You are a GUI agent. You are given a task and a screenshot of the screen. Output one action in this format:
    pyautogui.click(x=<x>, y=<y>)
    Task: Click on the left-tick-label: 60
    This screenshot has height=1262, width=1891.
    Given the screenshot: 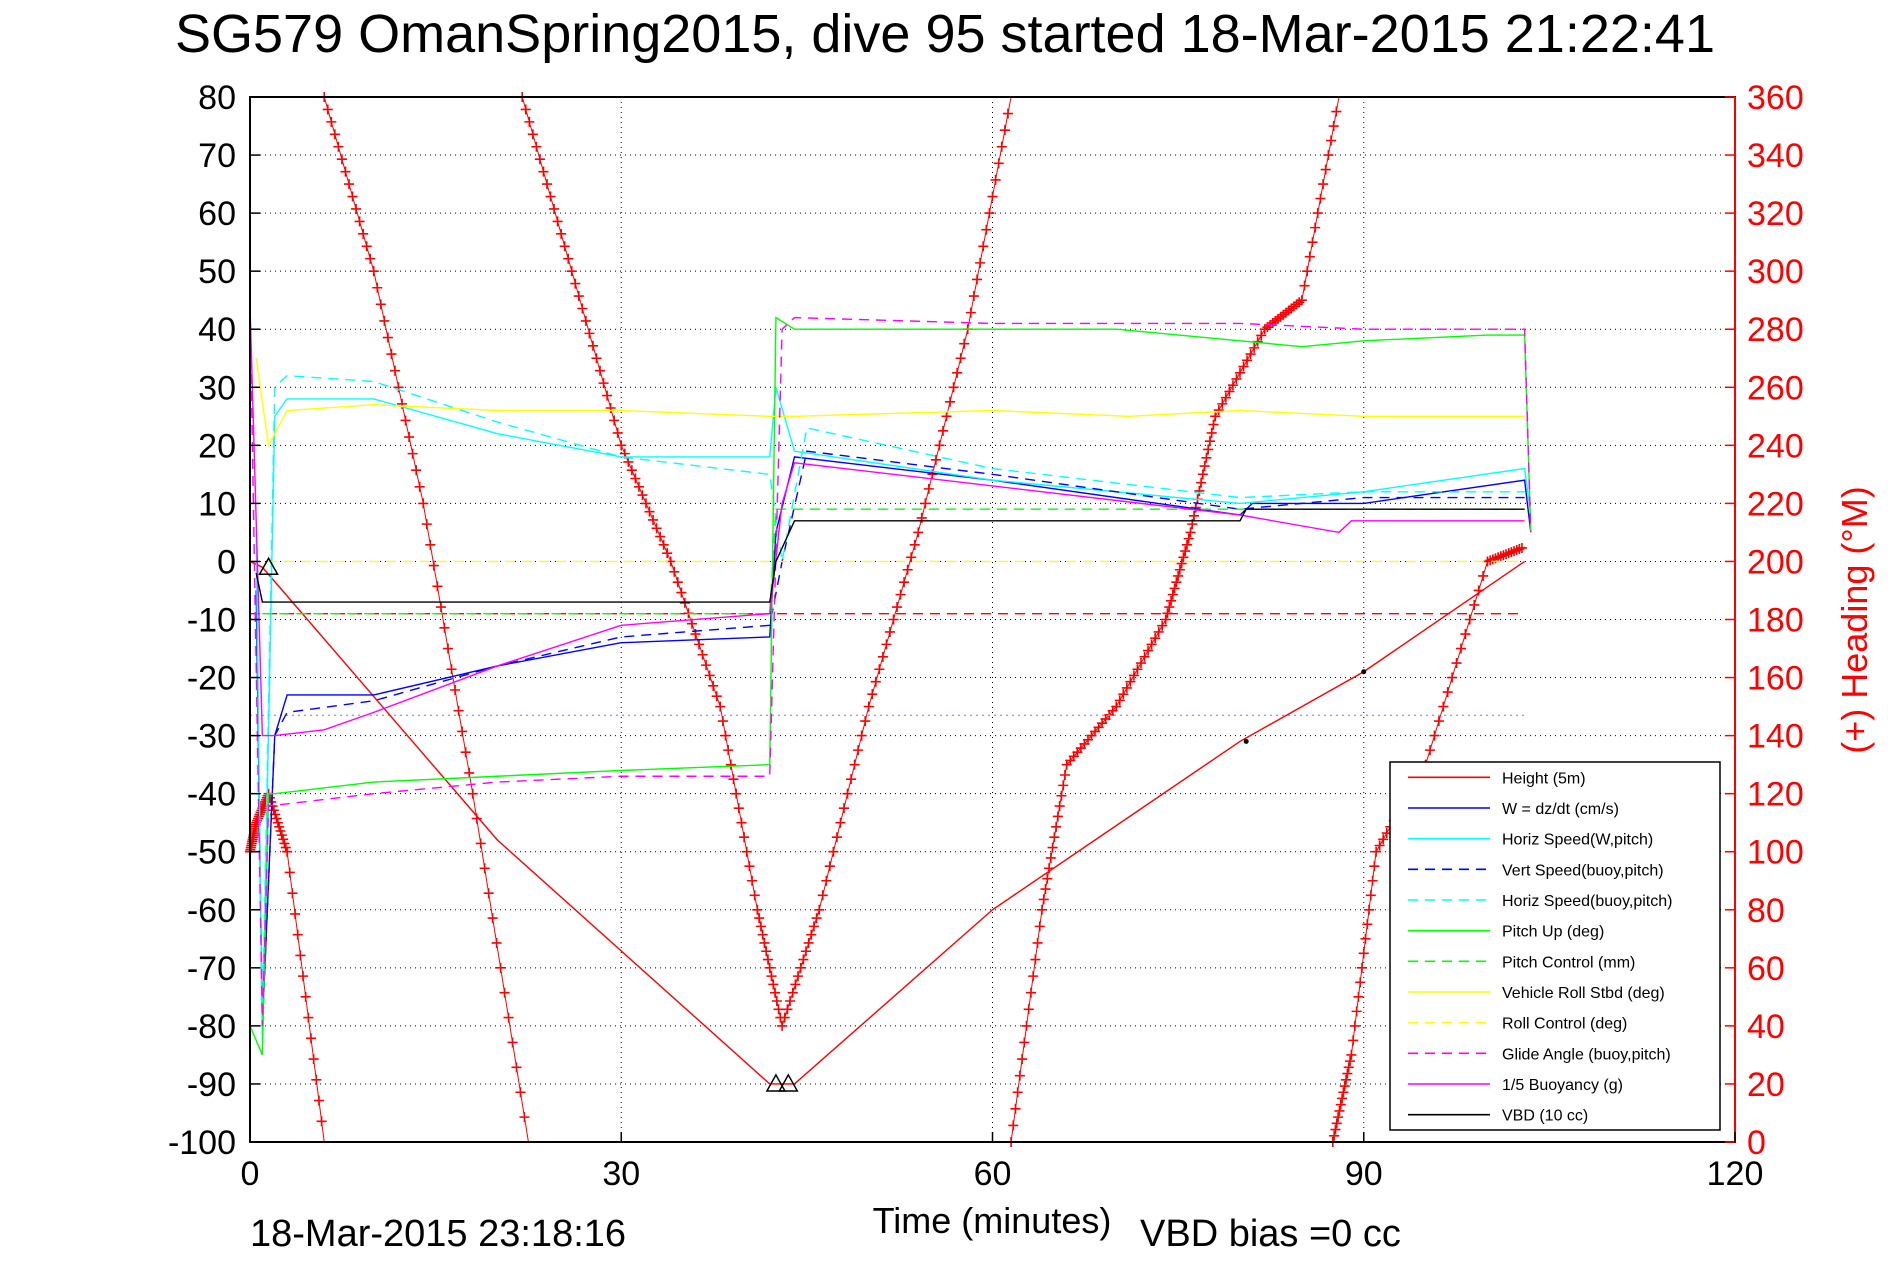 What is the action you would take?
    pyautogui.click(x=217, y=214)
    